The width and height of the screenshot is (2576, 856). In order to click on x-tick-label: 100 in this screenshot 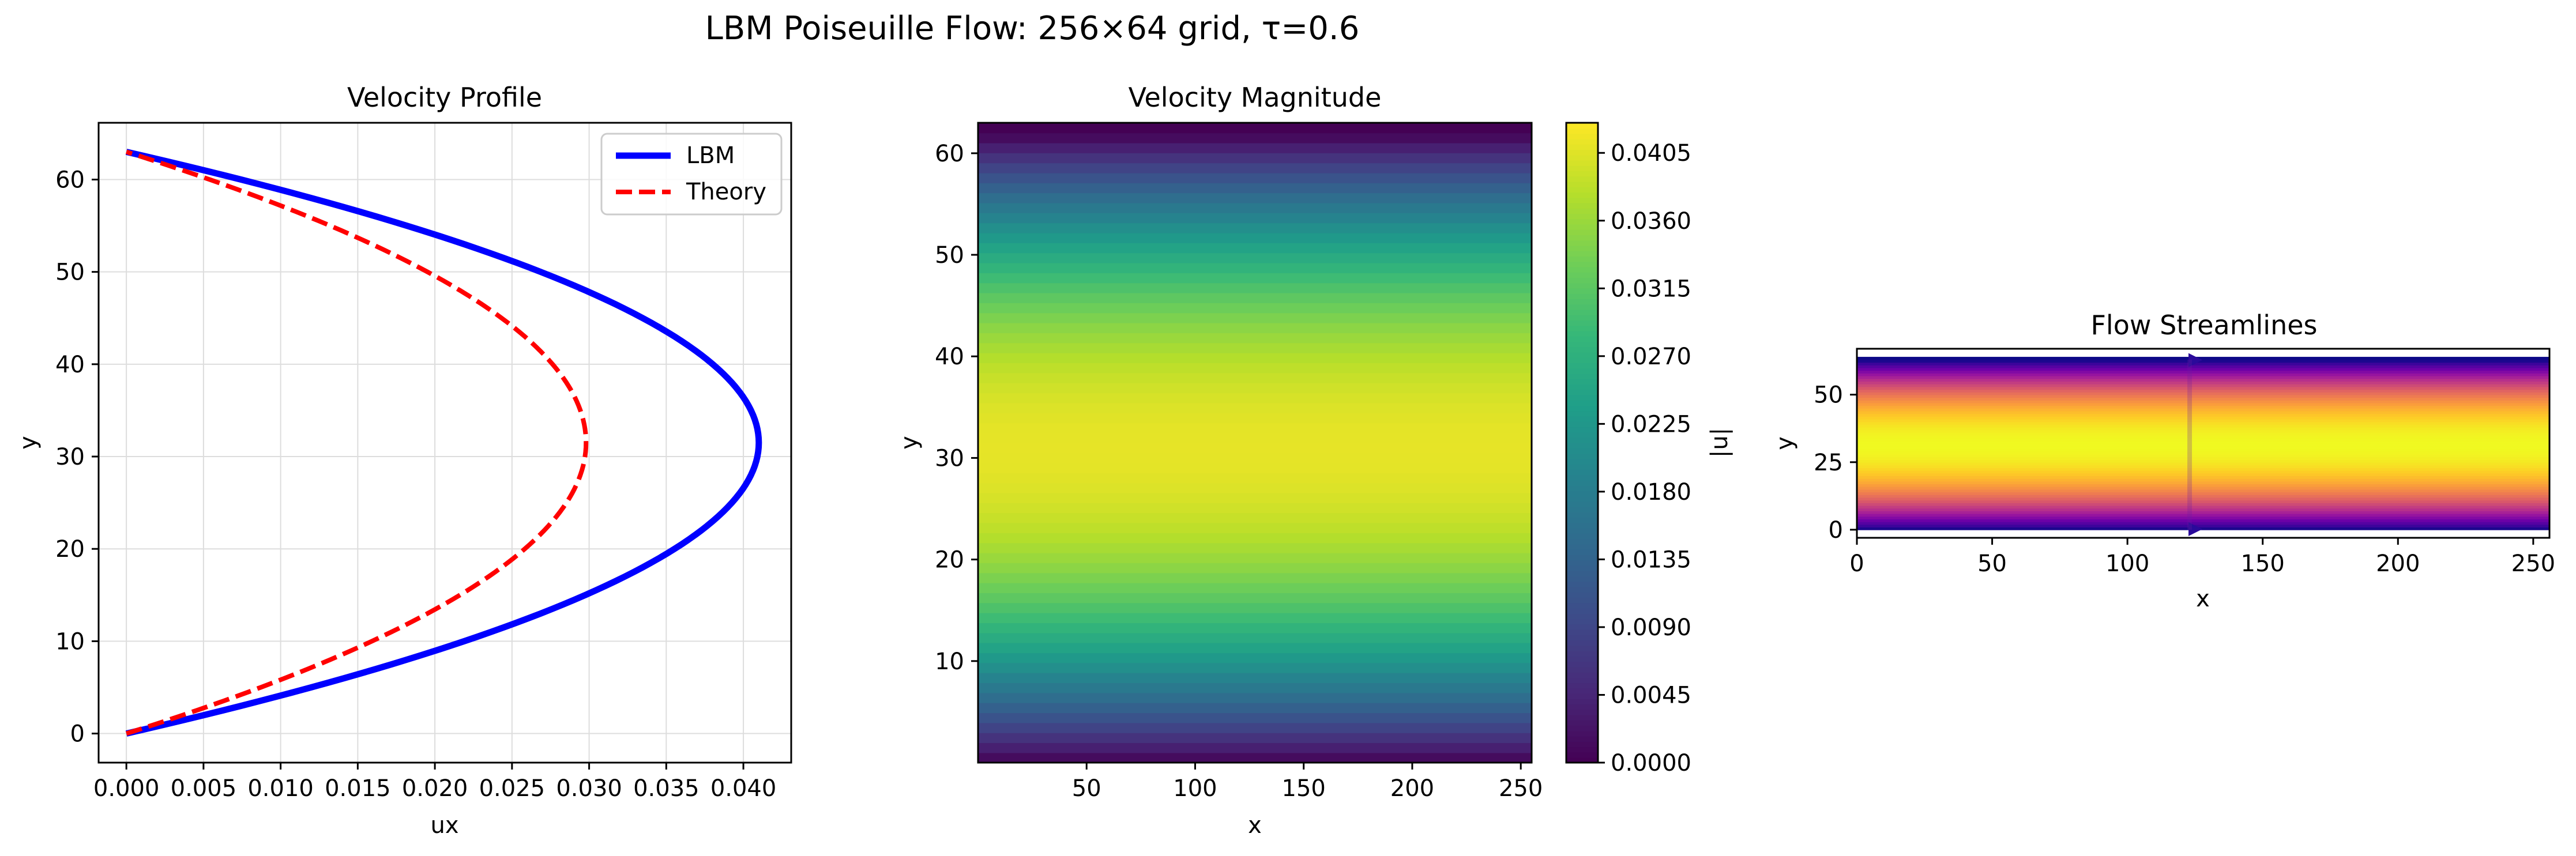, I will do `click(1195, 788)`.